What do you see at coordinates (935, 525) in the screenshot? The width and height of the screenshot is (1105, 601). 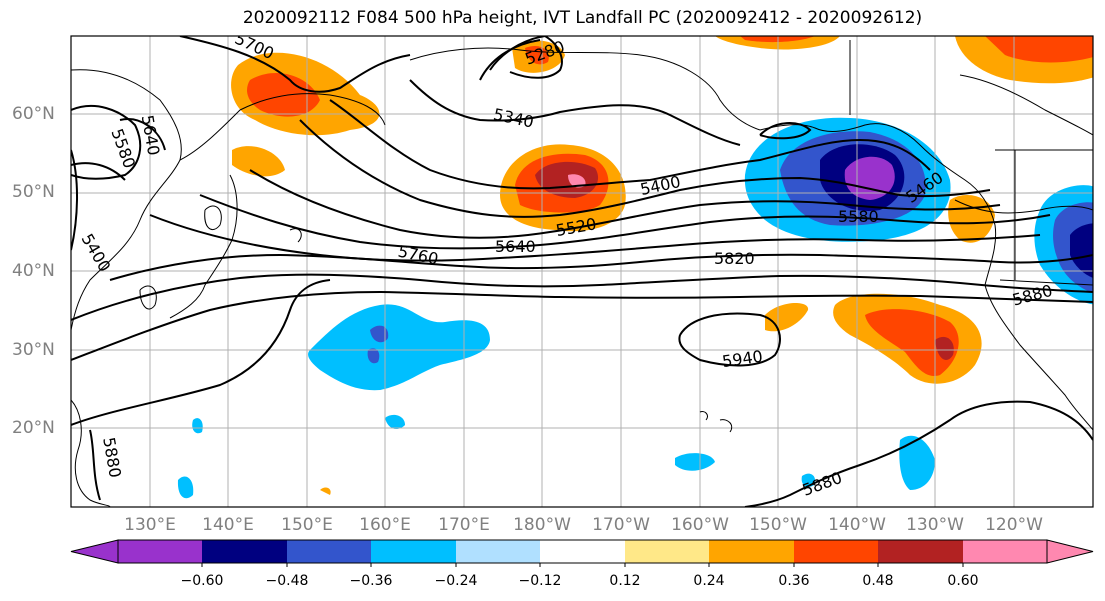 I see `lon-label: 130°W` at bounding box center [935, 525].